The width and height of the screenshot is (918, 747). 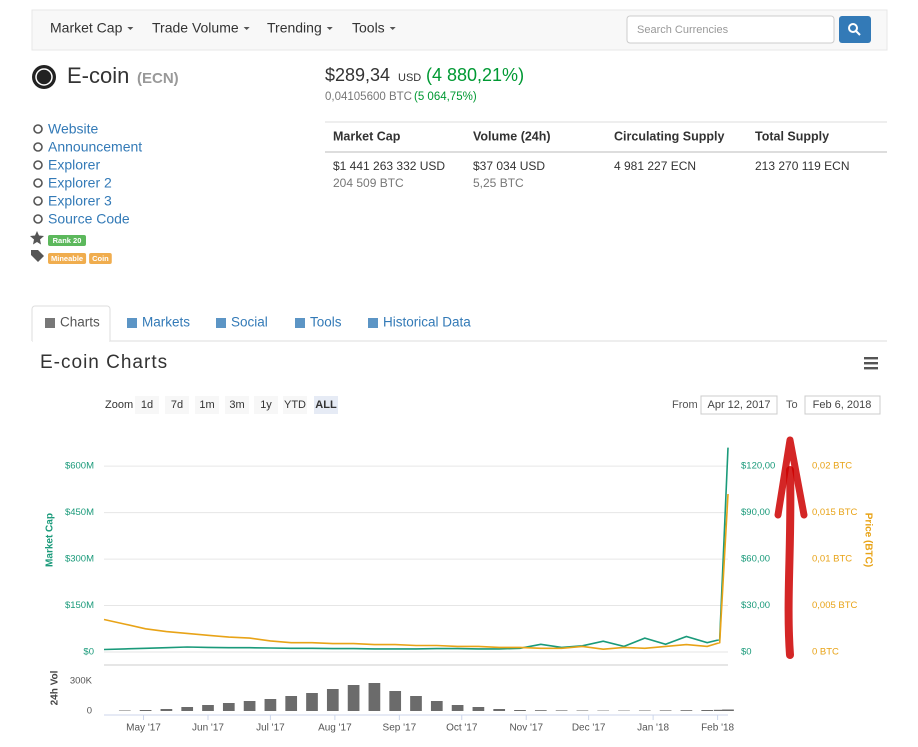 I want to click on star-icon, so click(x=37, y=238).